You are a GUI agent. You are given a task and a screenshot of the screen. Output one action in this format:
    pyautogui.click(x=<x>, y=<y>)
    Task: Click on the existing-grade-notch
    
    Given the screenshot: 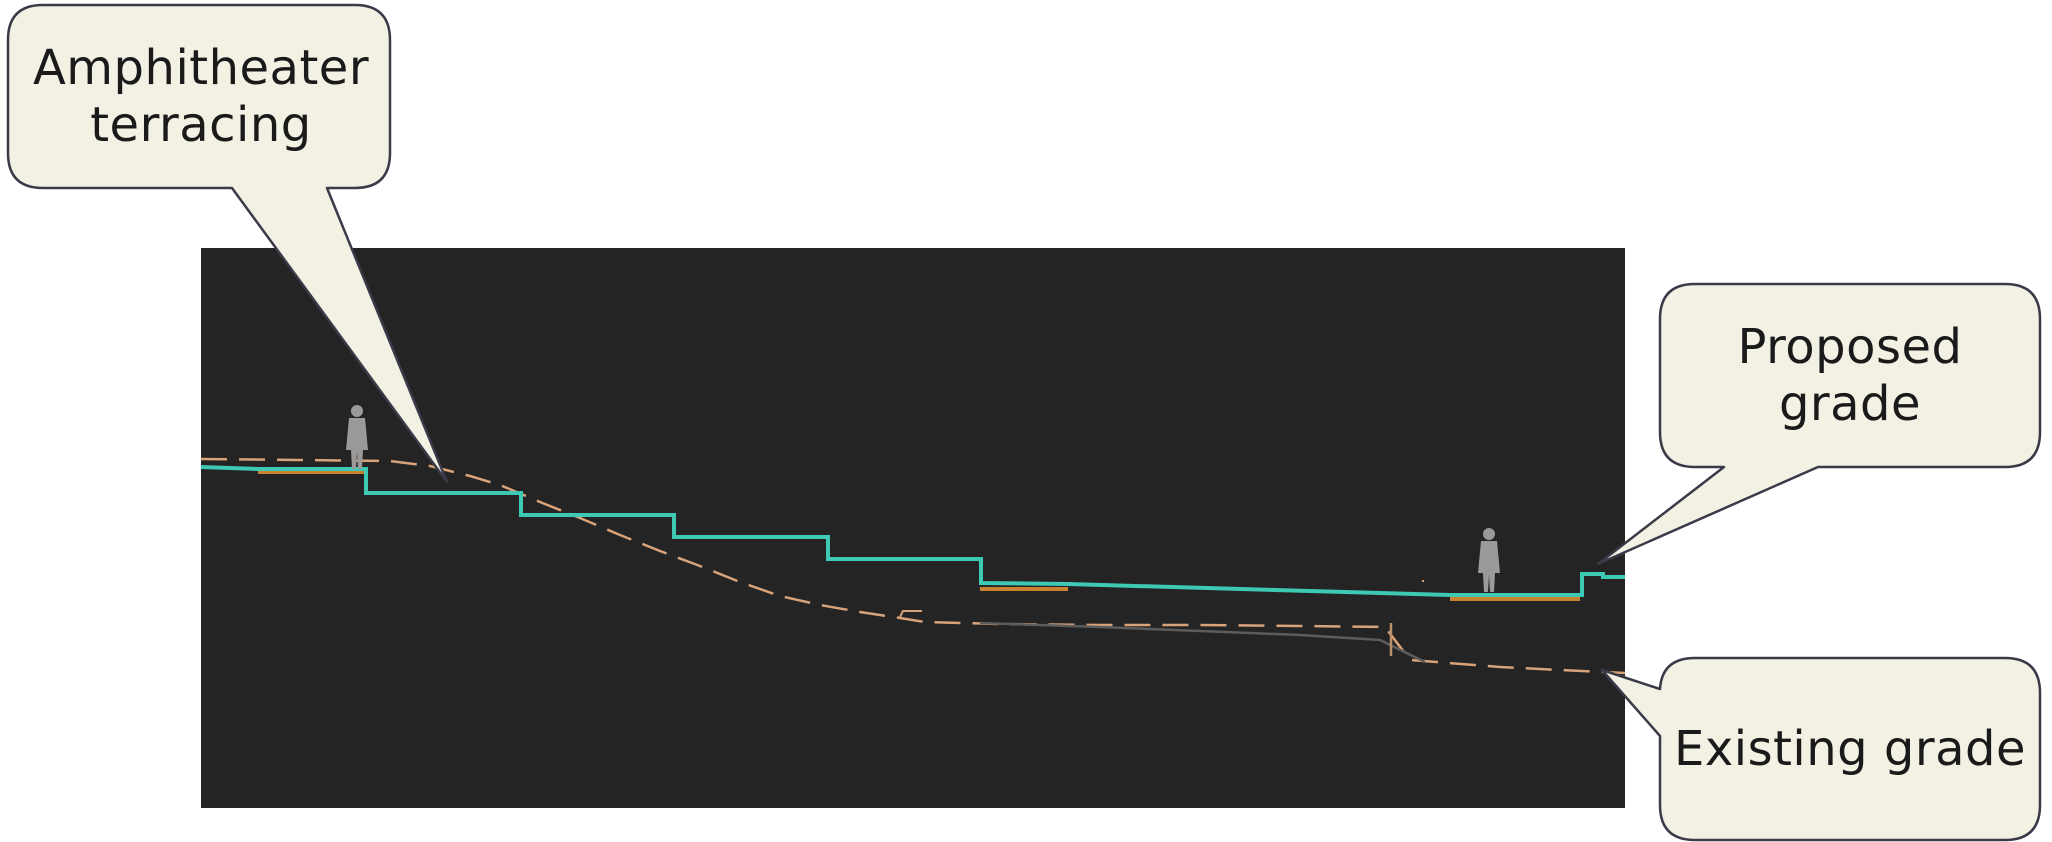 What is the action you would take?
    pyautogui.click(x=910, y=614)
    